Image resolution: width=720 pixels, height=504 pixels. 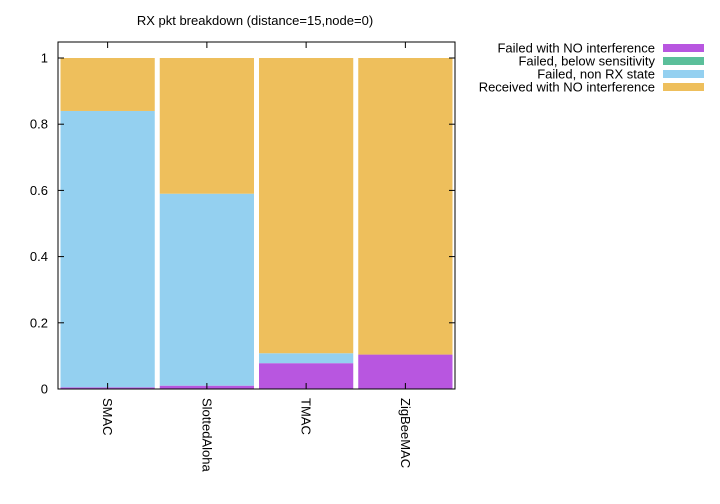 I want to click on chart-title: RX pkt breakdown (distance=15,node=0), so click(x=255, y=20).